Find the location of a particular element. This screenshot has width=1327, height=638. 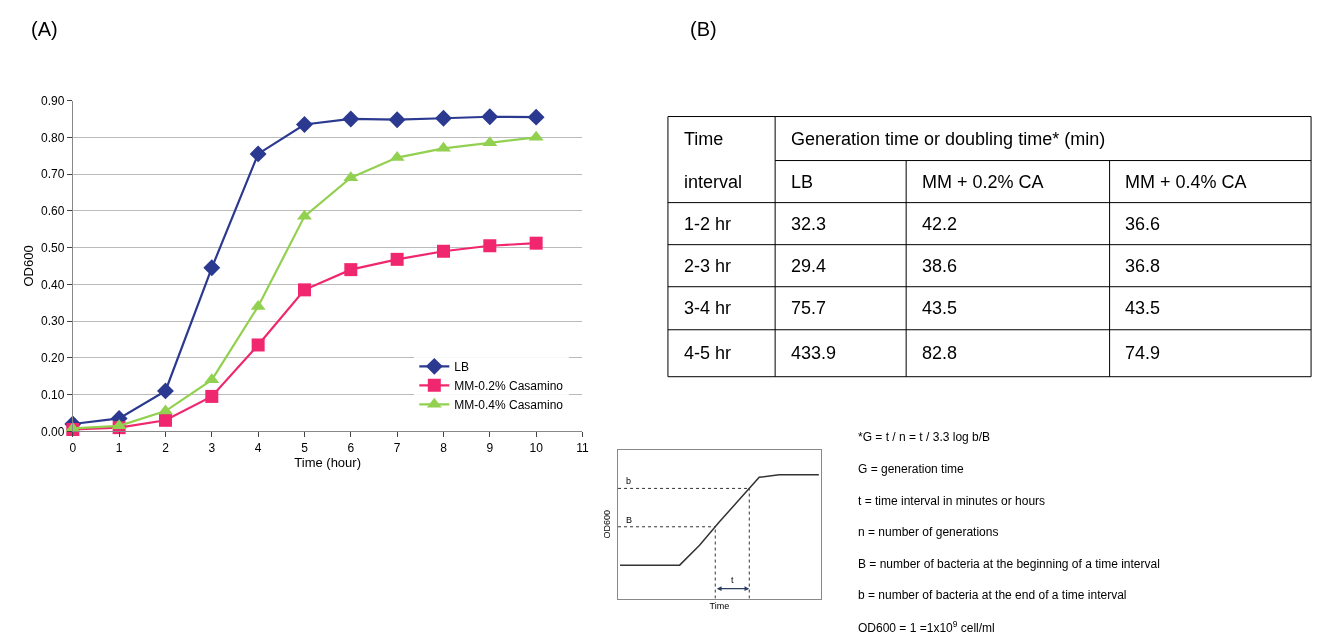

ref-line-label: B is located at coordinates (629, 520).